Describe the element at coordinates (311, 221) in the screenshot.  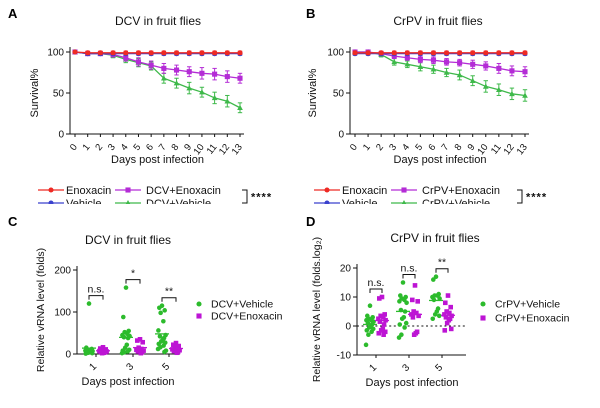
I see `panel-label-d: D` at that location.